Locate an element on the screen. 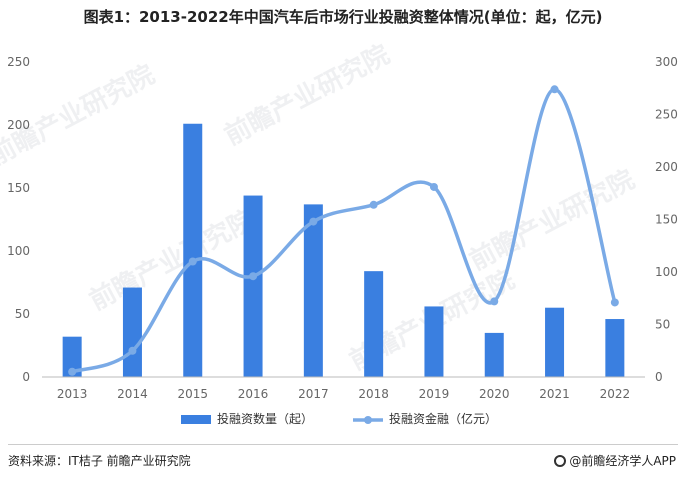 The image size is (686, 480). right-tick-label: 250 is located at coordinates (666, 115).